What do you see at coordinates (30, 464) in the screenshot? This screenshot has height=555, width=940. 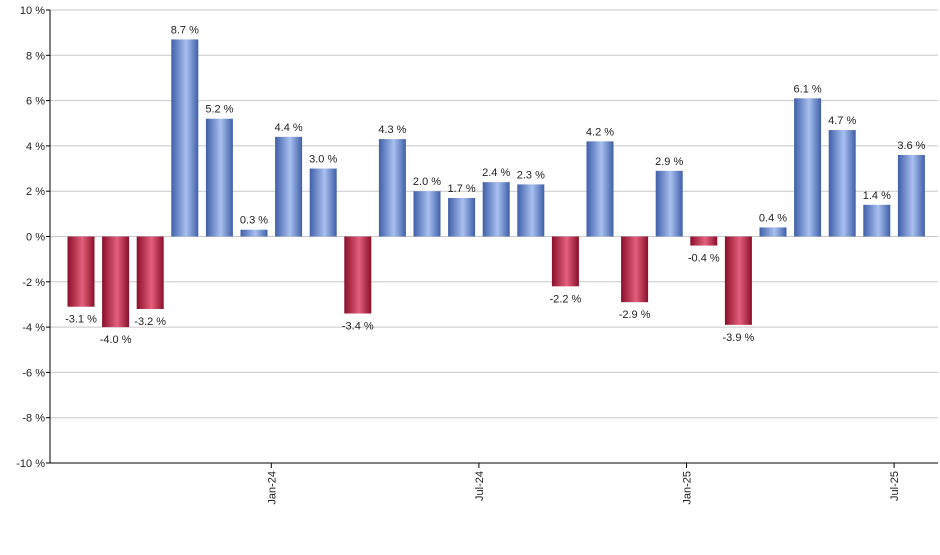 I see `y-tick-label: -10 %` at bounding box center [30, 464].